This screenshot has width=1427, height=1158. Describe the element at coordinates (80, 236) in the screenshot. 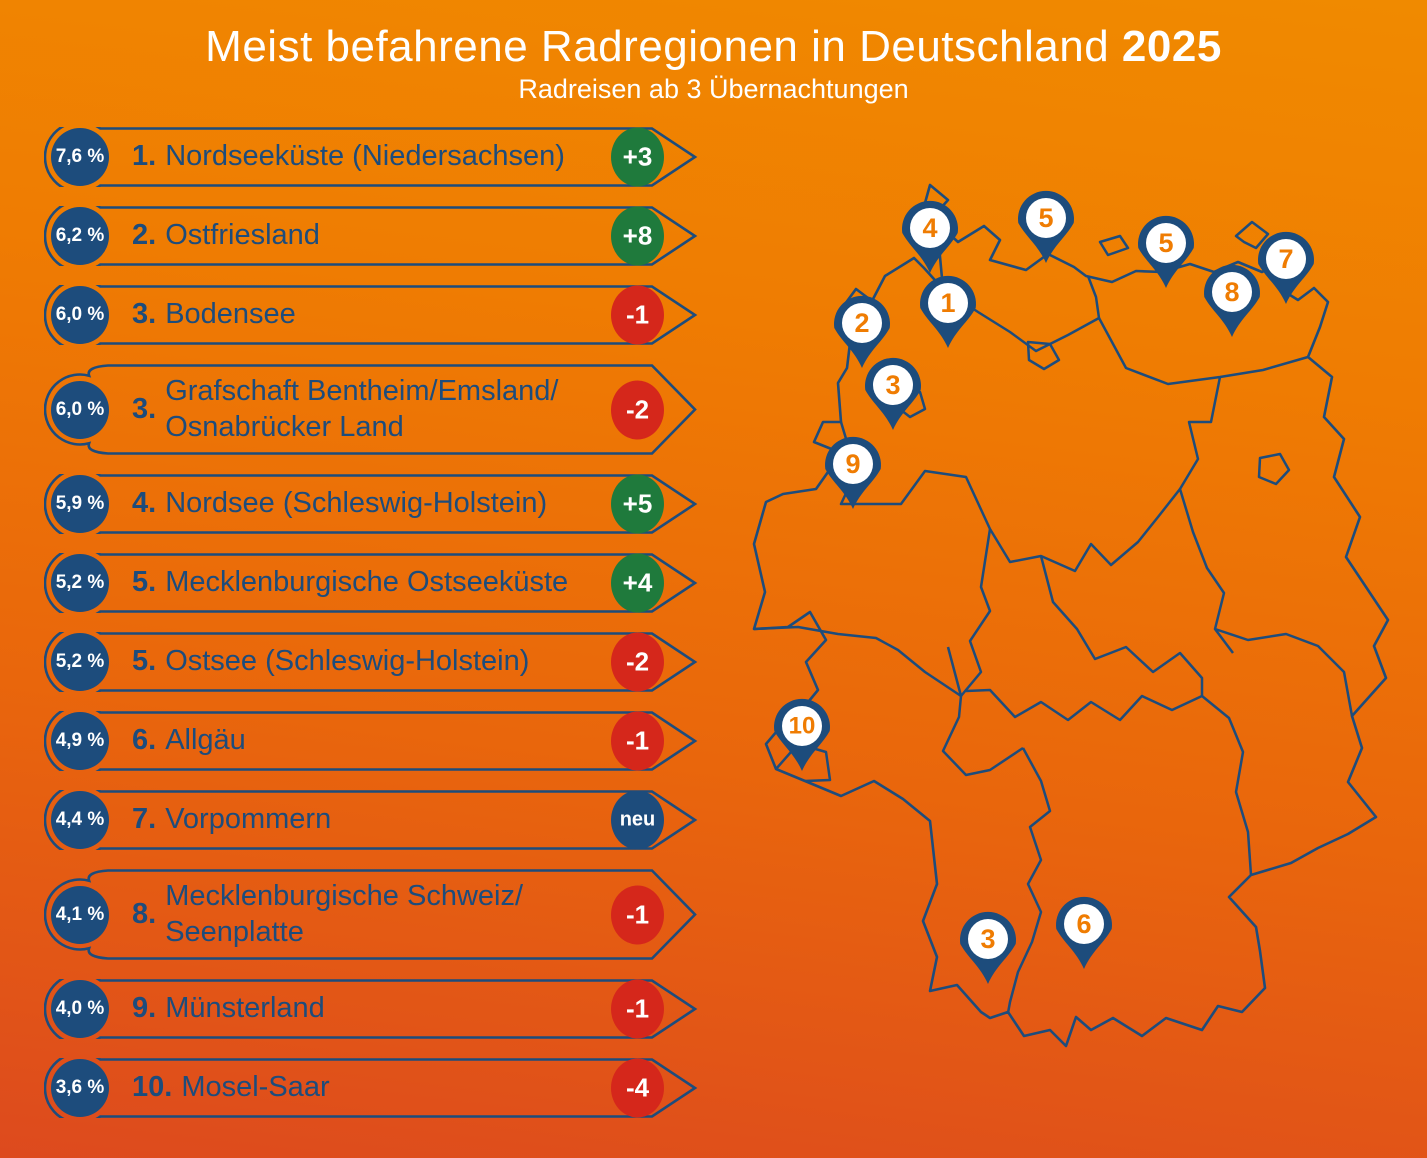

I see `percent-circle: 6,2 %` at that location.